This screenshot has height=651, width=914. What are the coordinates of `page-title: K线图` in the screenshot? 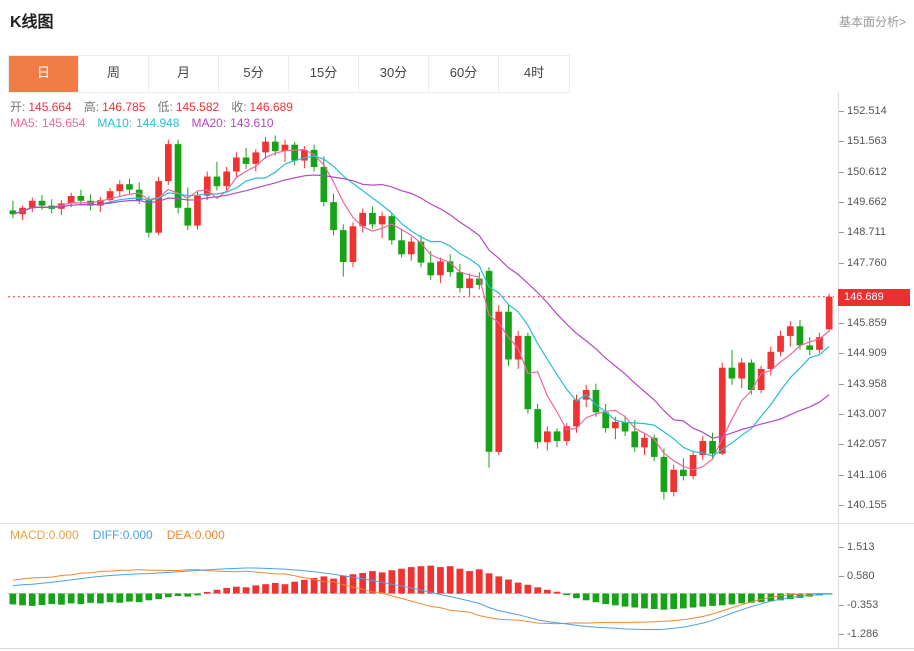 It's located at (32, 22).